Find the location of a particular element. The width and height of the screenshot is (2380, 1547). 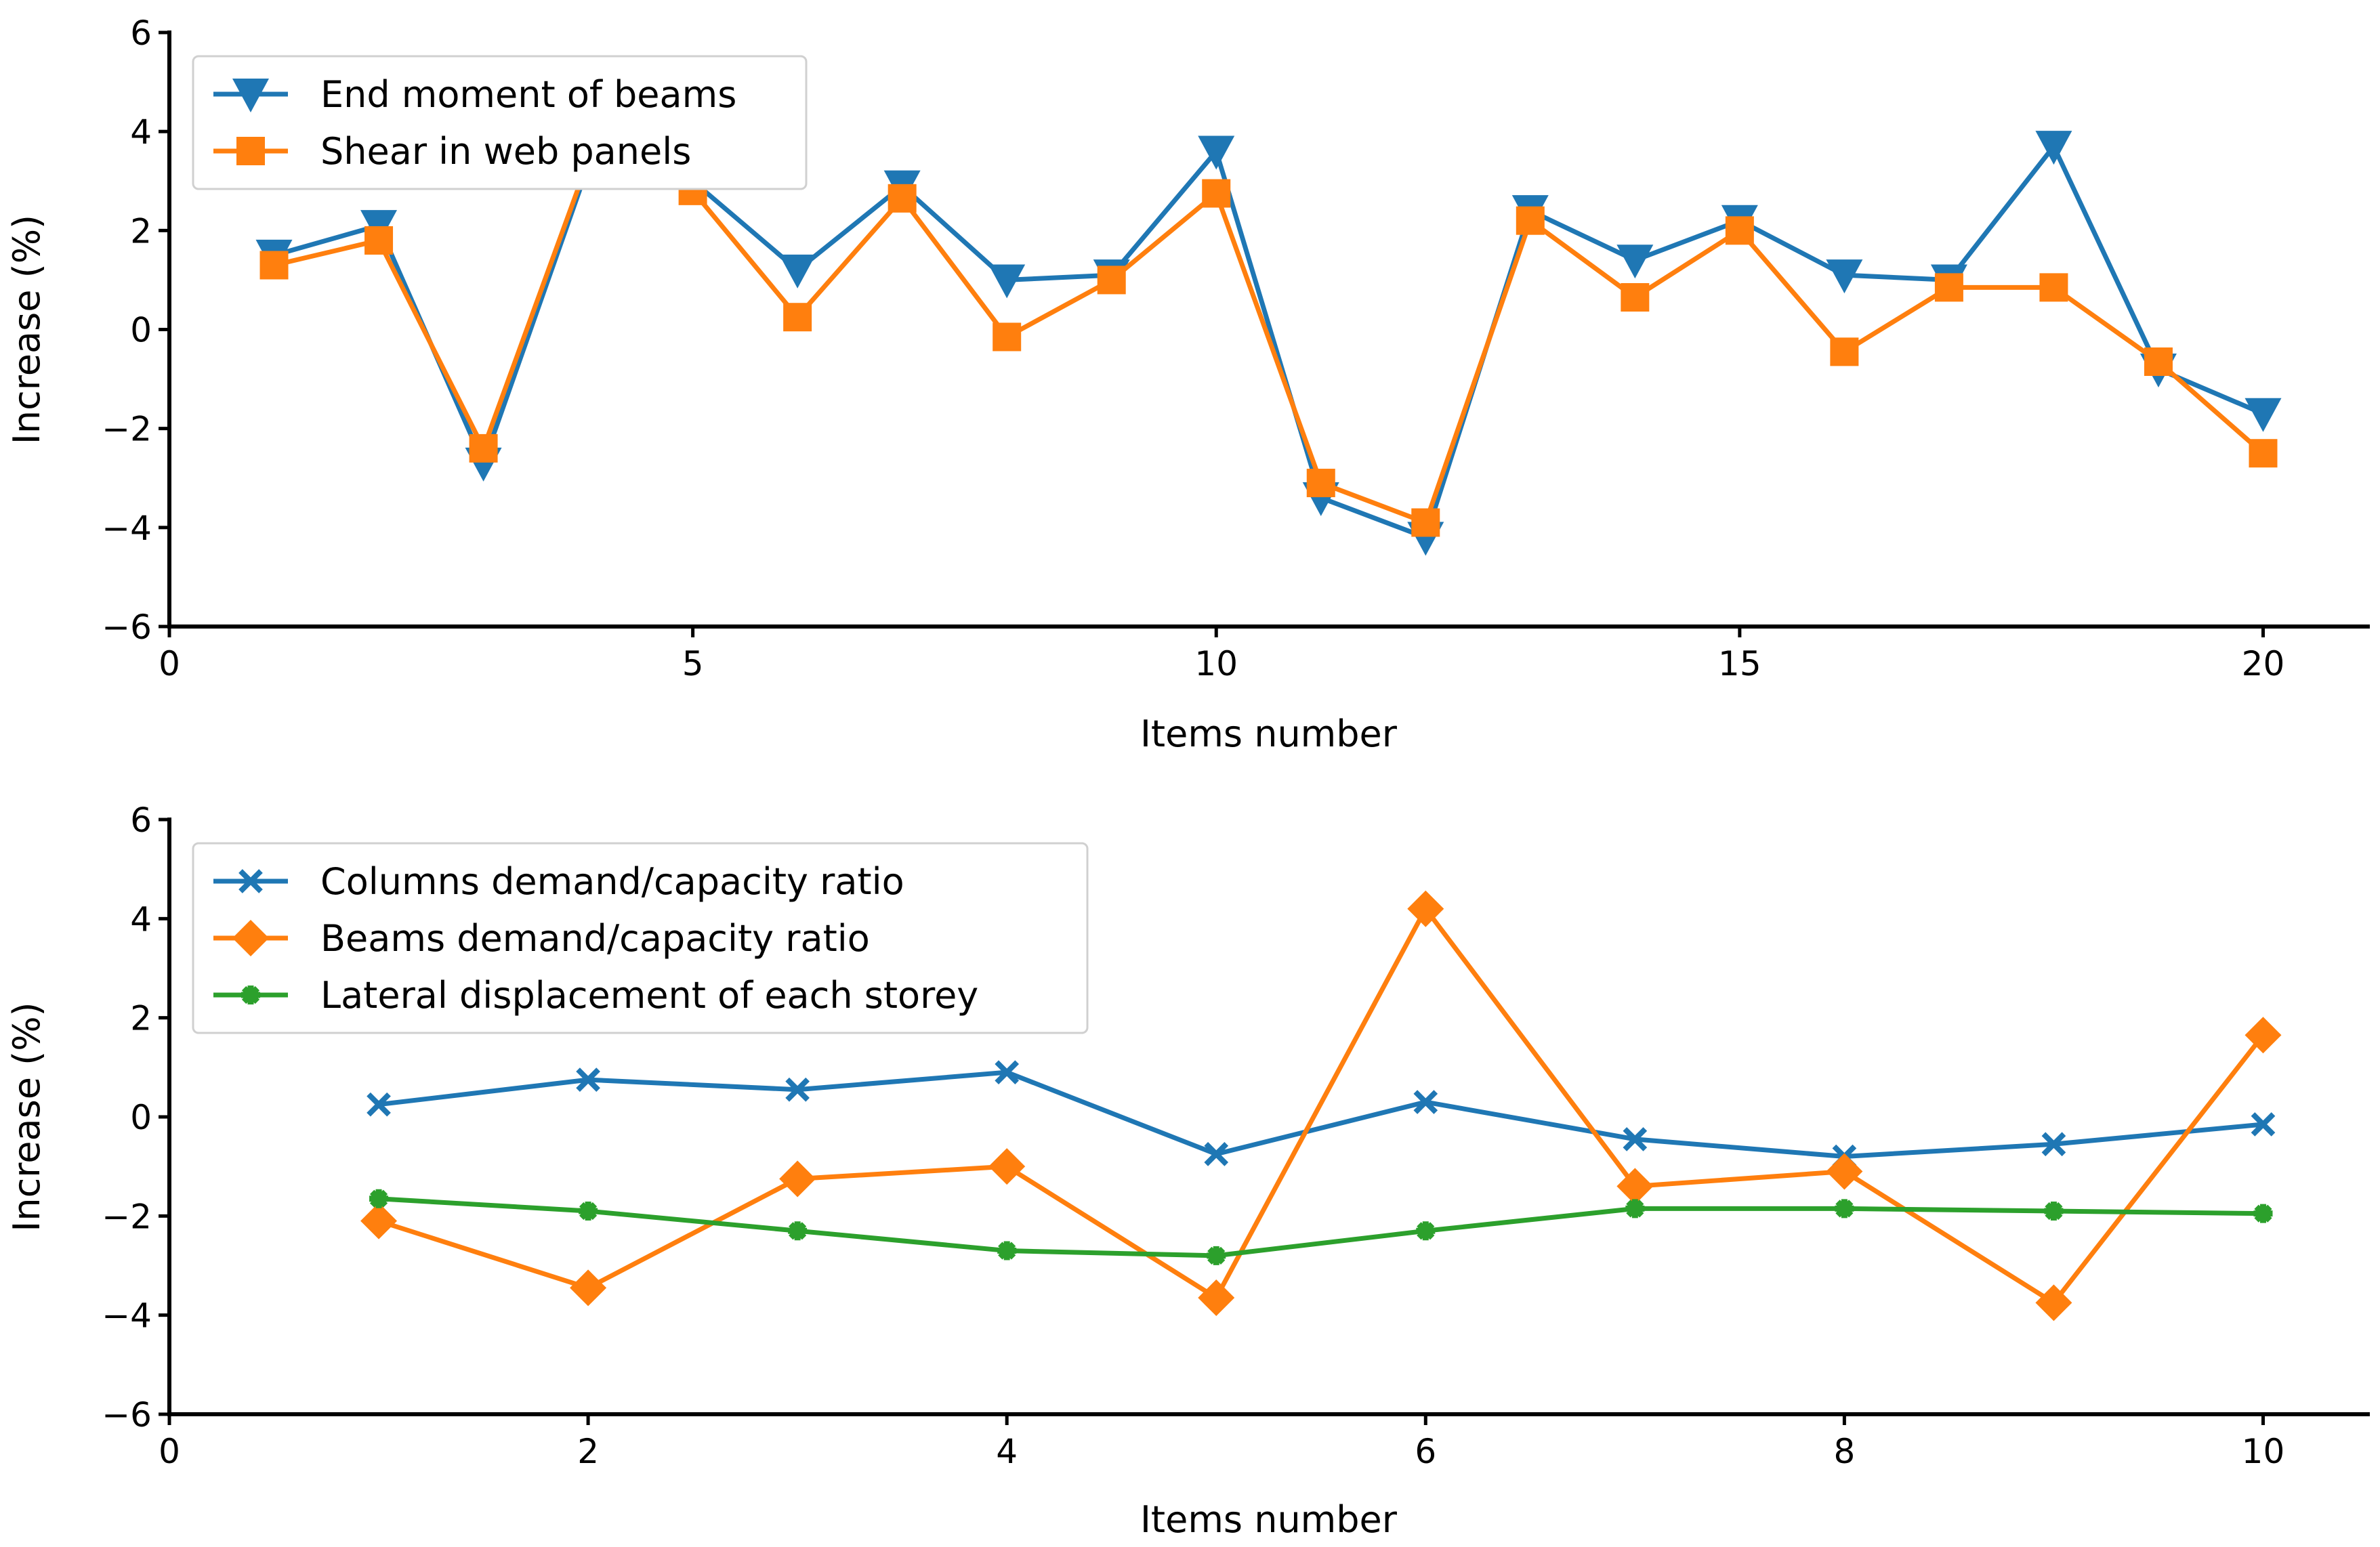

y-tick-label: 0 is located at coordinates (141, 330).